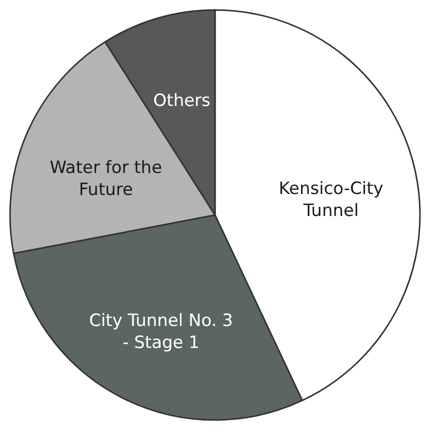 This screenshot has height=448, width=447. What do you see at coordinates (331, 200) in the screenshot?
I see `slice-label: Kensico-City Tunnel` at bounding box center [331, 200].